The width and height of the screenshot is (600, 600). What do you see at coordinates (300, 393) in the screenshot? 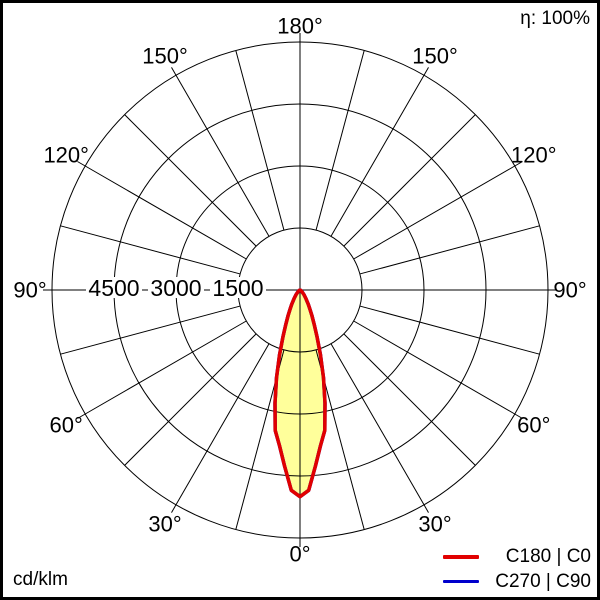
I see `curve-c180-c0` at bounding box center [300, 393].